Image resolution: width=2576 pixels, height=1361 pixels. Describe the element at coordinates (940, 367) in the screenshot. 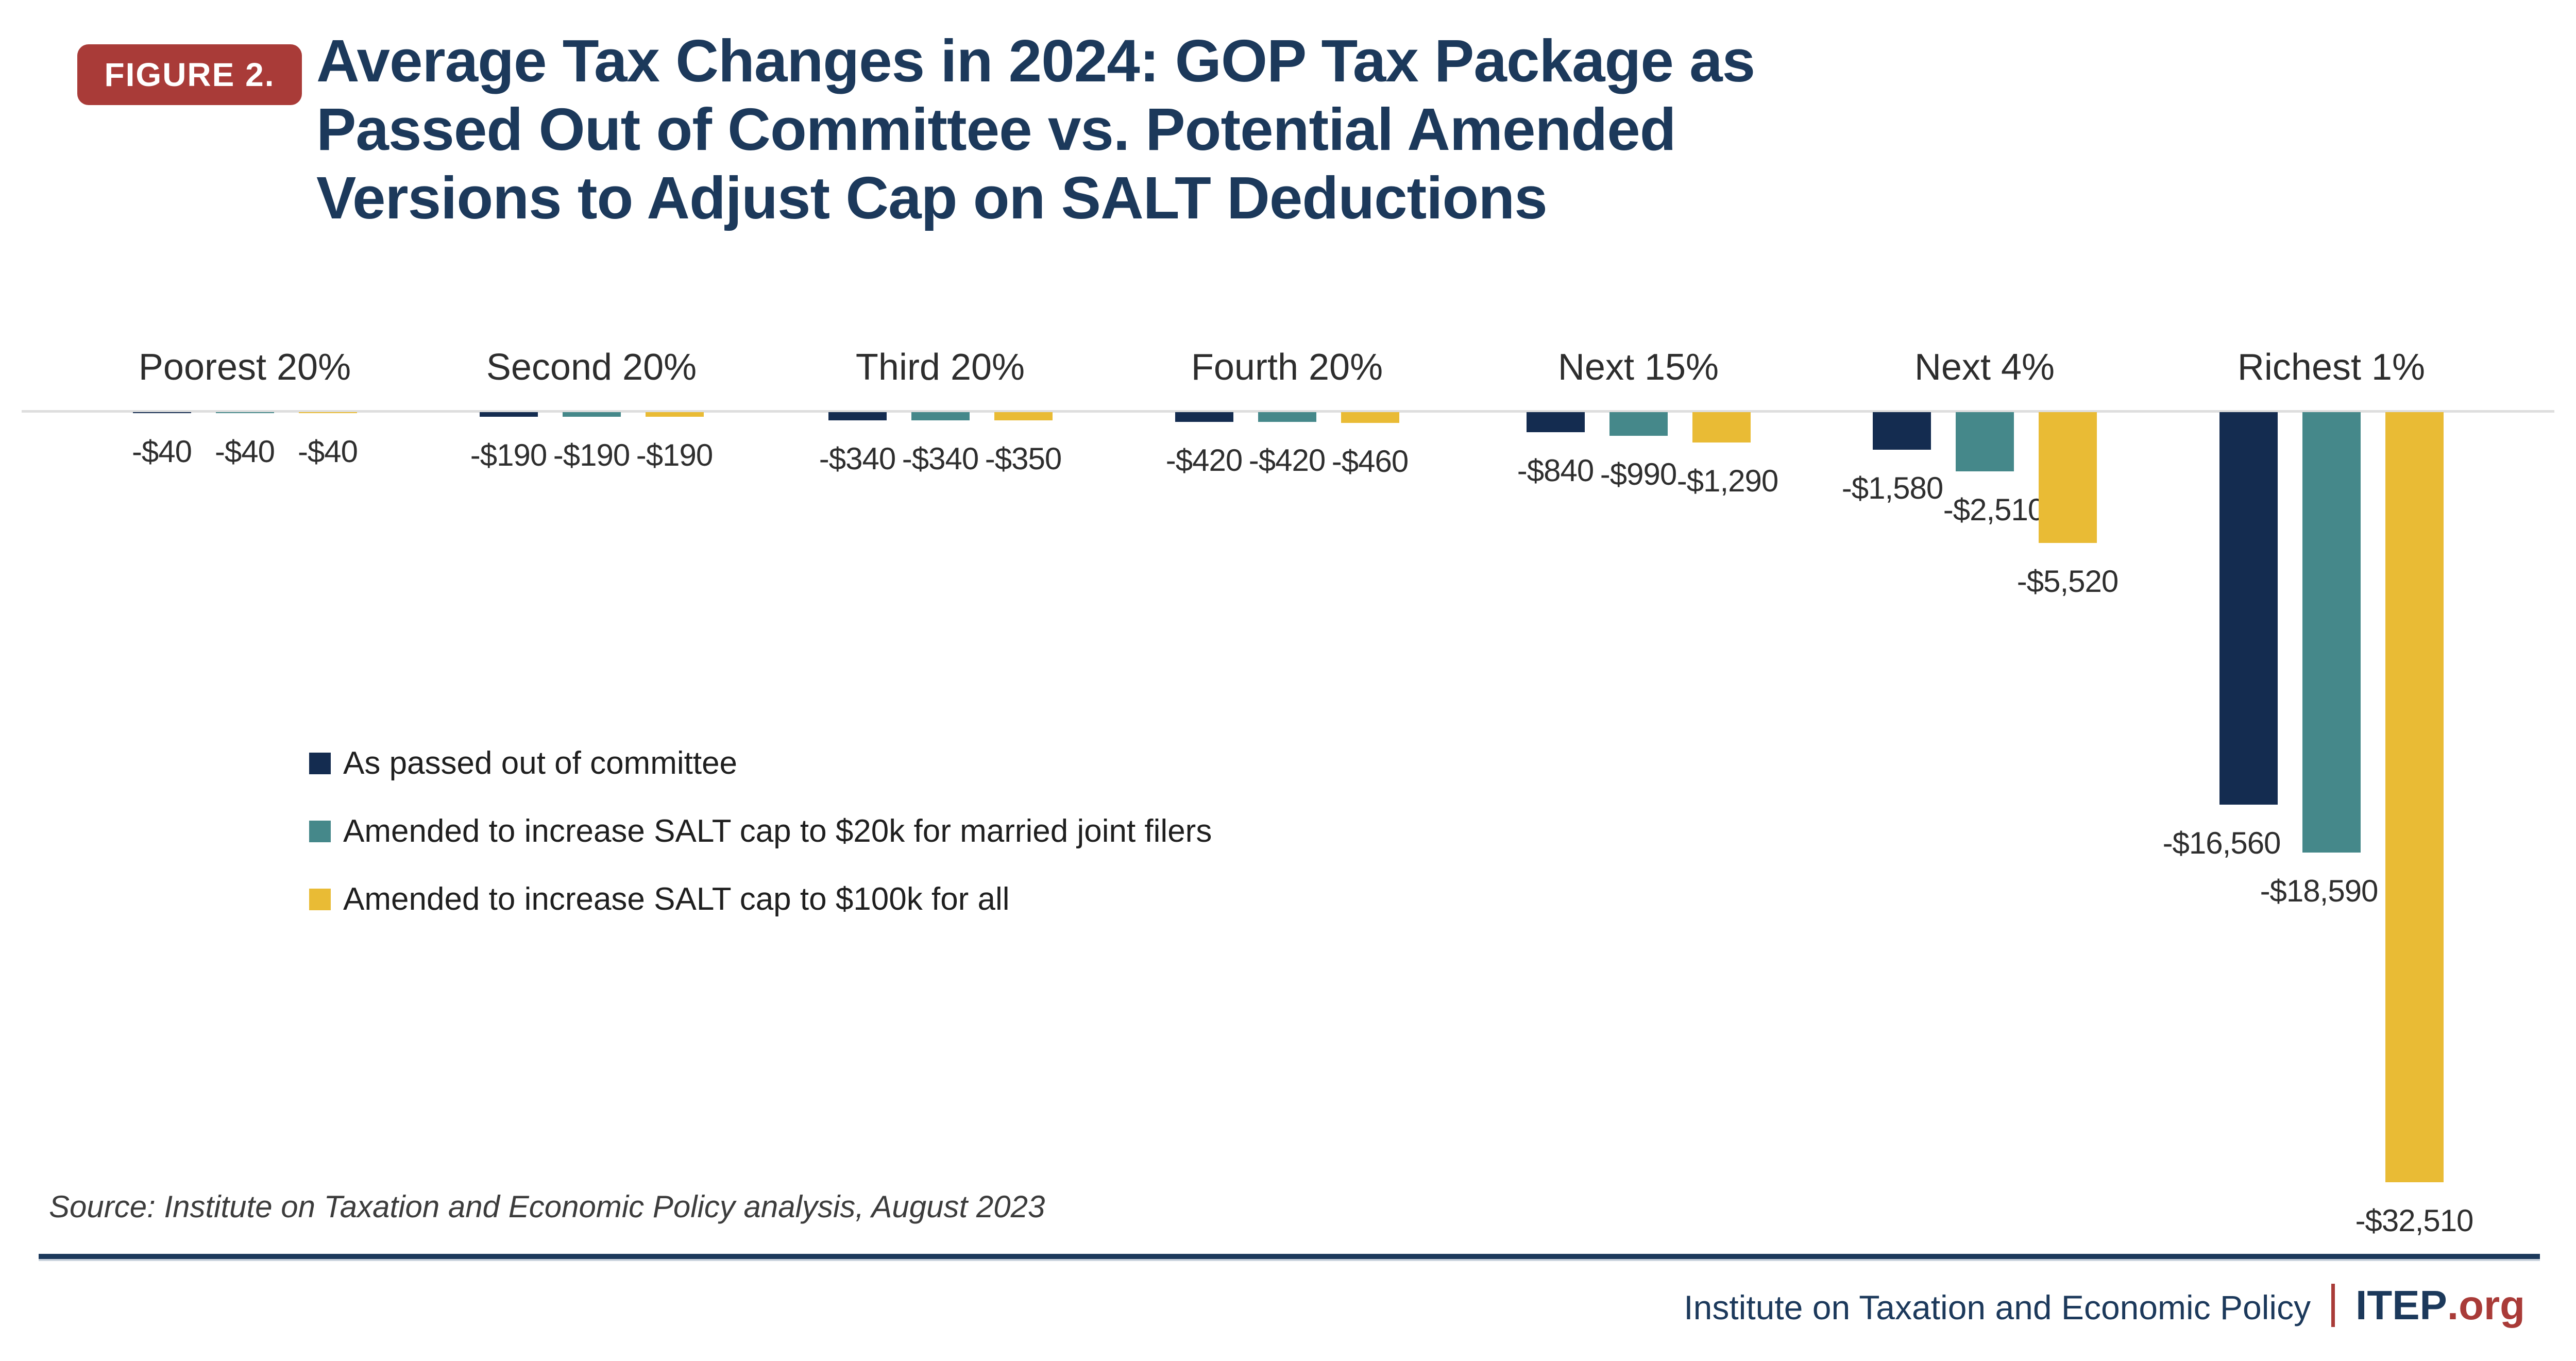

I see `category-label: Third 20%` at that location.